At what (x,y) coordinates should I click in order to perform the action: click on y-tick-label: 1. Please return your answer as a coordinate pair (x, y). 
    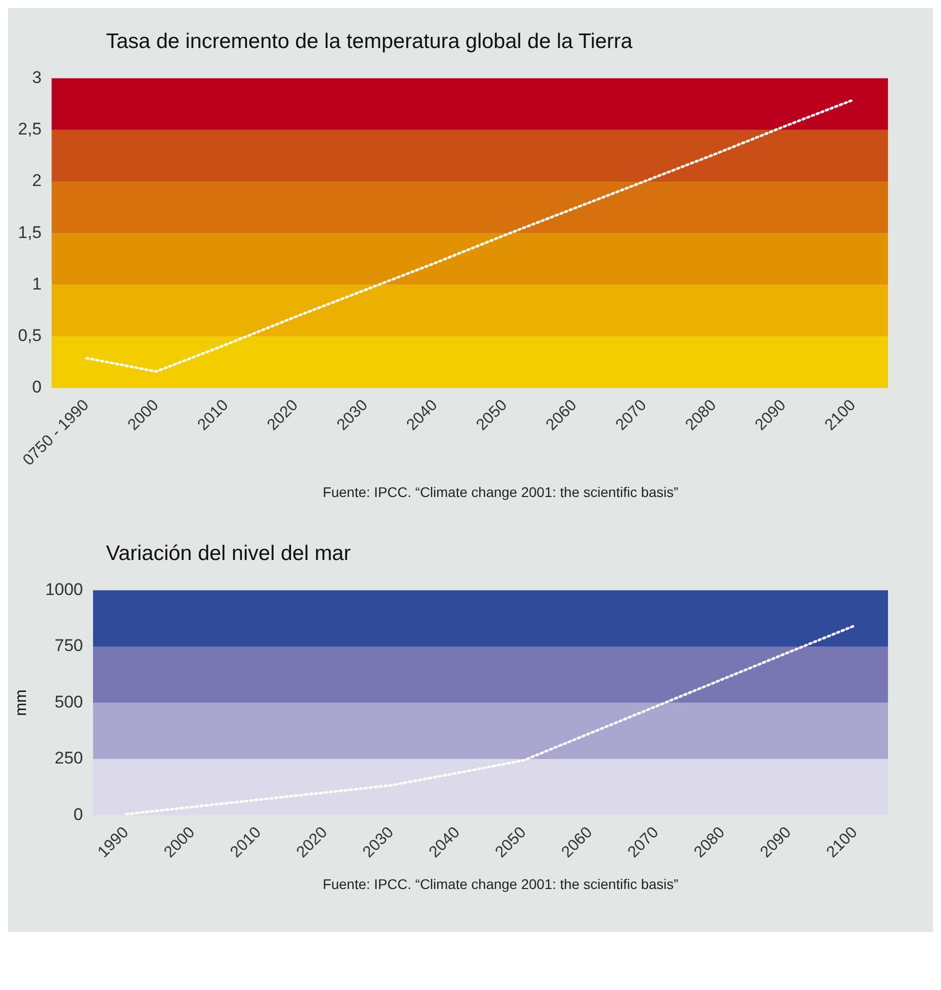
    Looking at the image, I should click on (37, 284).